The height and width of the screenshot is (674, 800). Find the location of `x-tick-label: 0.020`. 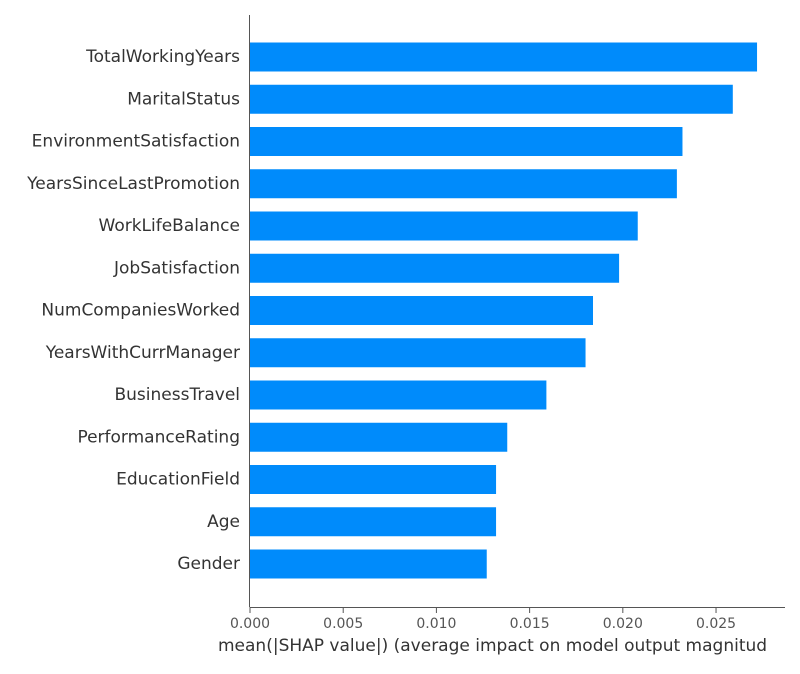

x-tick-label: 0.020 is located at coordinates (623, 624).